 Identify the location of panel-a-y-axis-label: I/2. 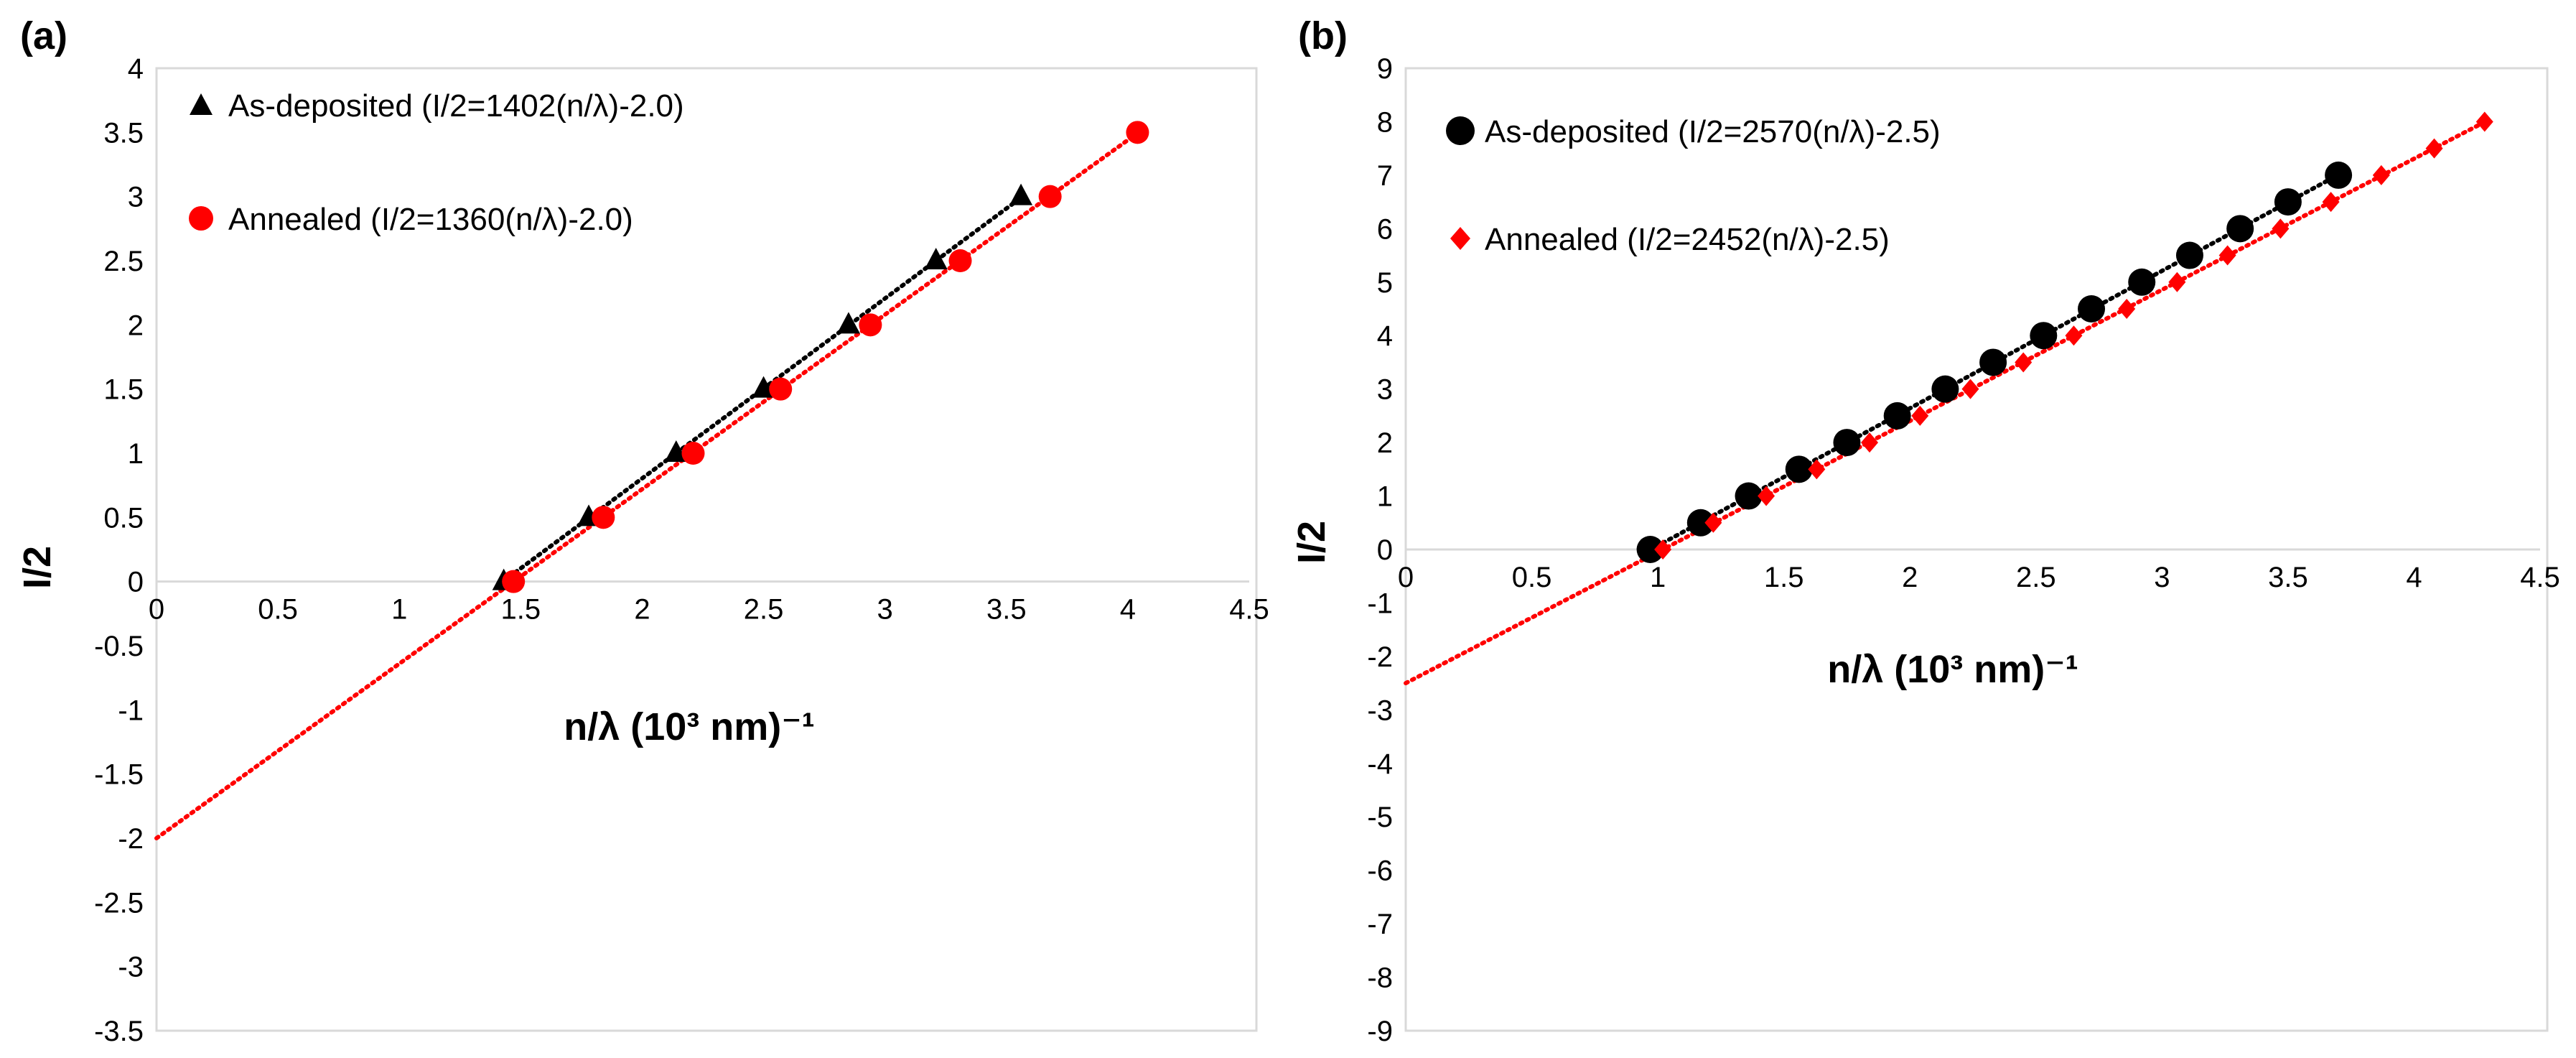
(37, 568).